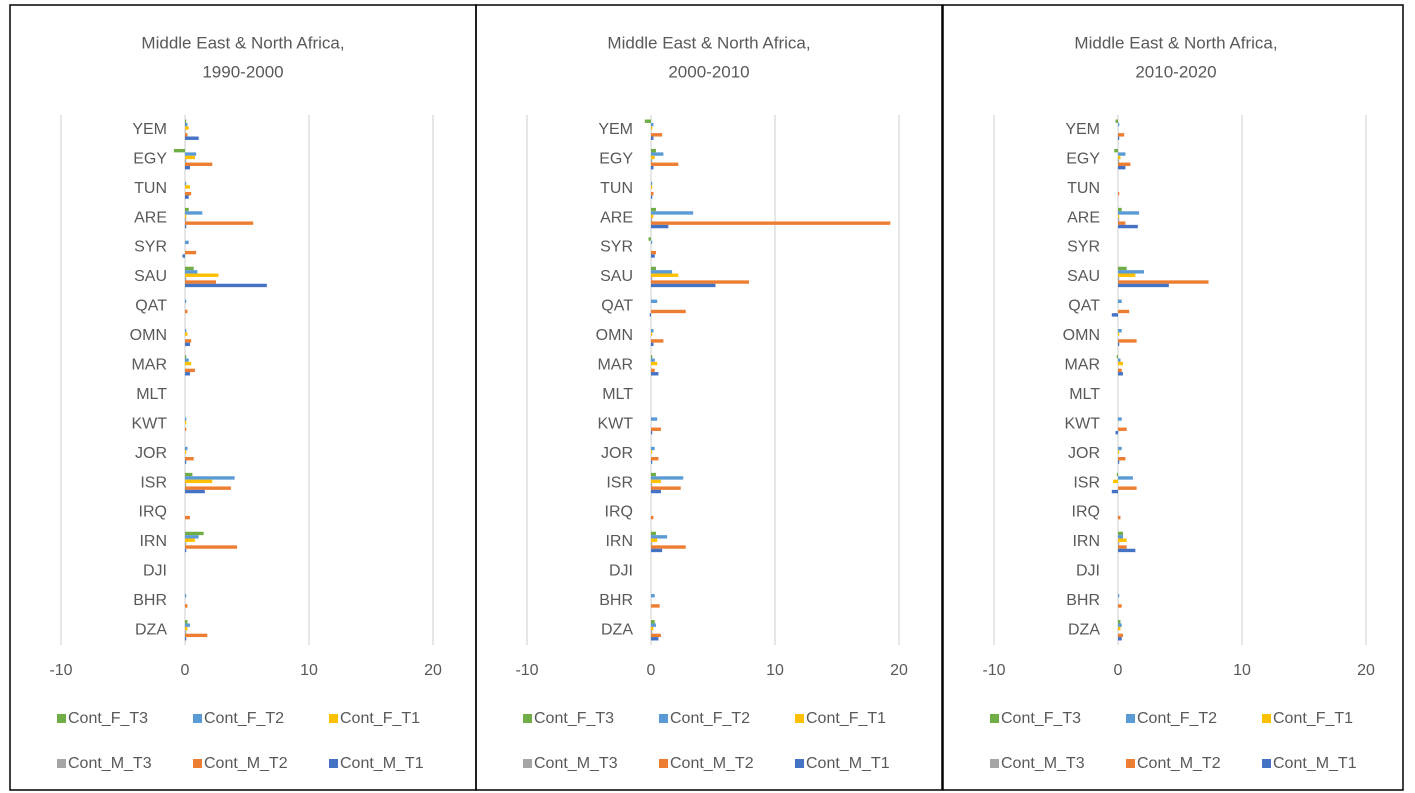 The height and width of the screenshot is (793, 1415). I want to click on legend-label: Cont_F_T1, so click(846, 718).